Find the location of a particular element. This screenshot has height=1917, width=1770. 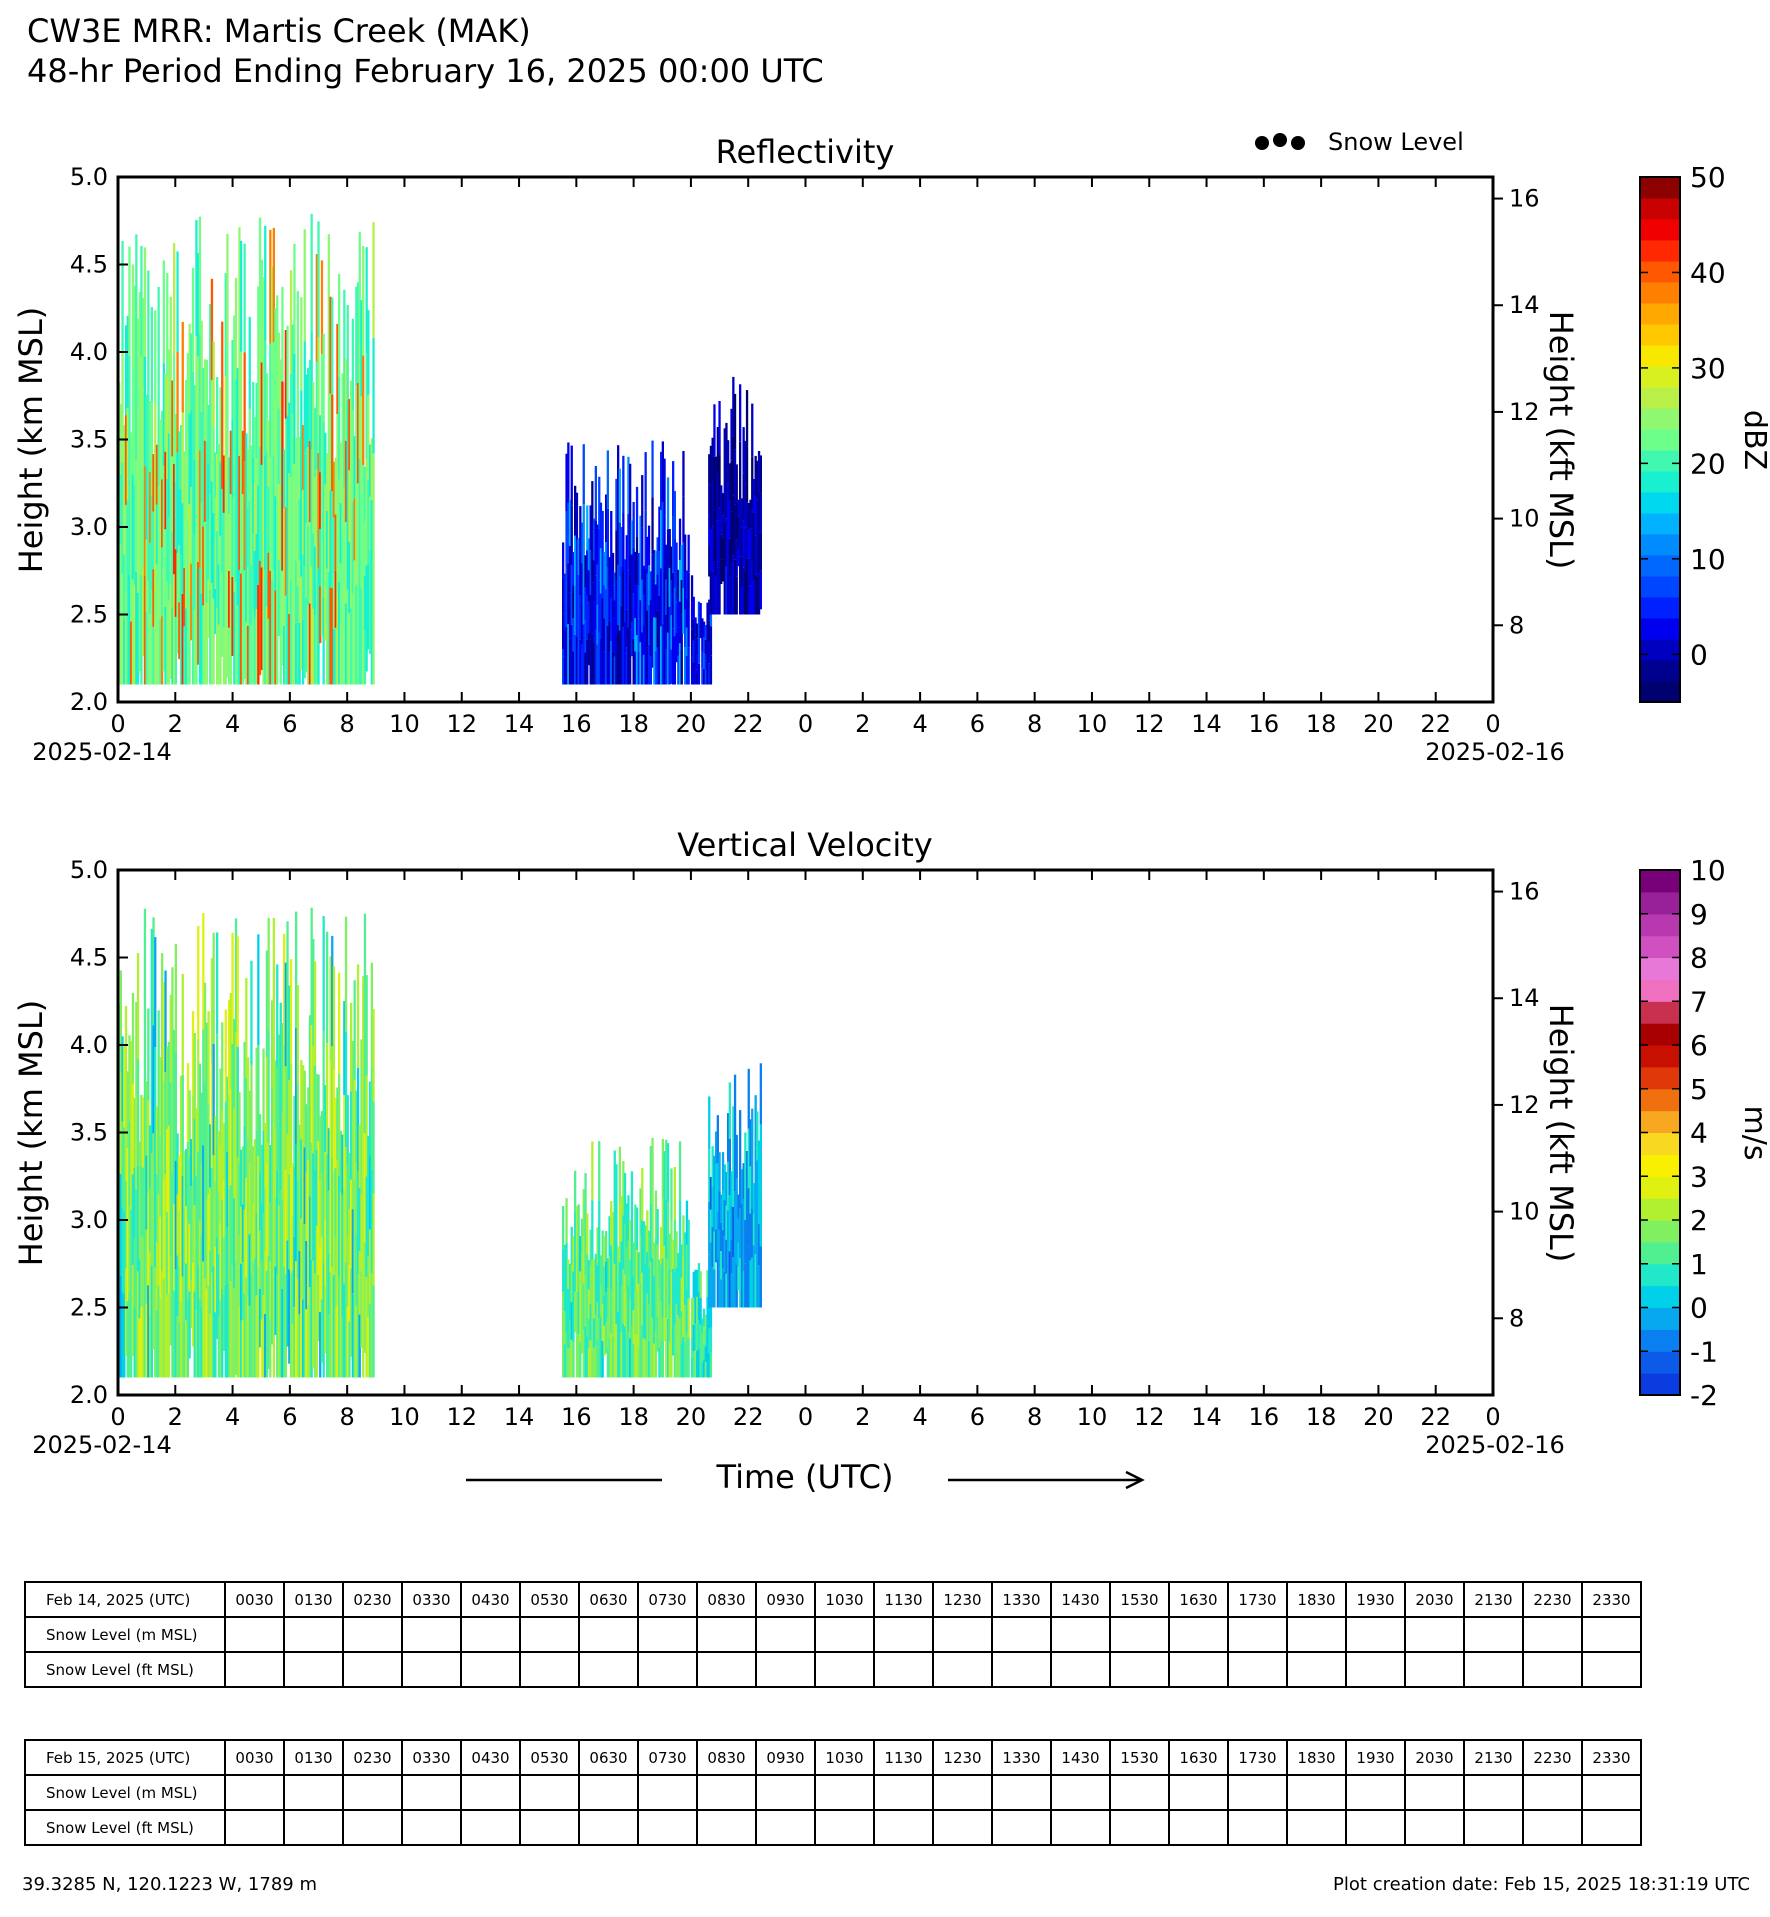

y2-tick-label: 16 is located at coordinates (1524, 199).